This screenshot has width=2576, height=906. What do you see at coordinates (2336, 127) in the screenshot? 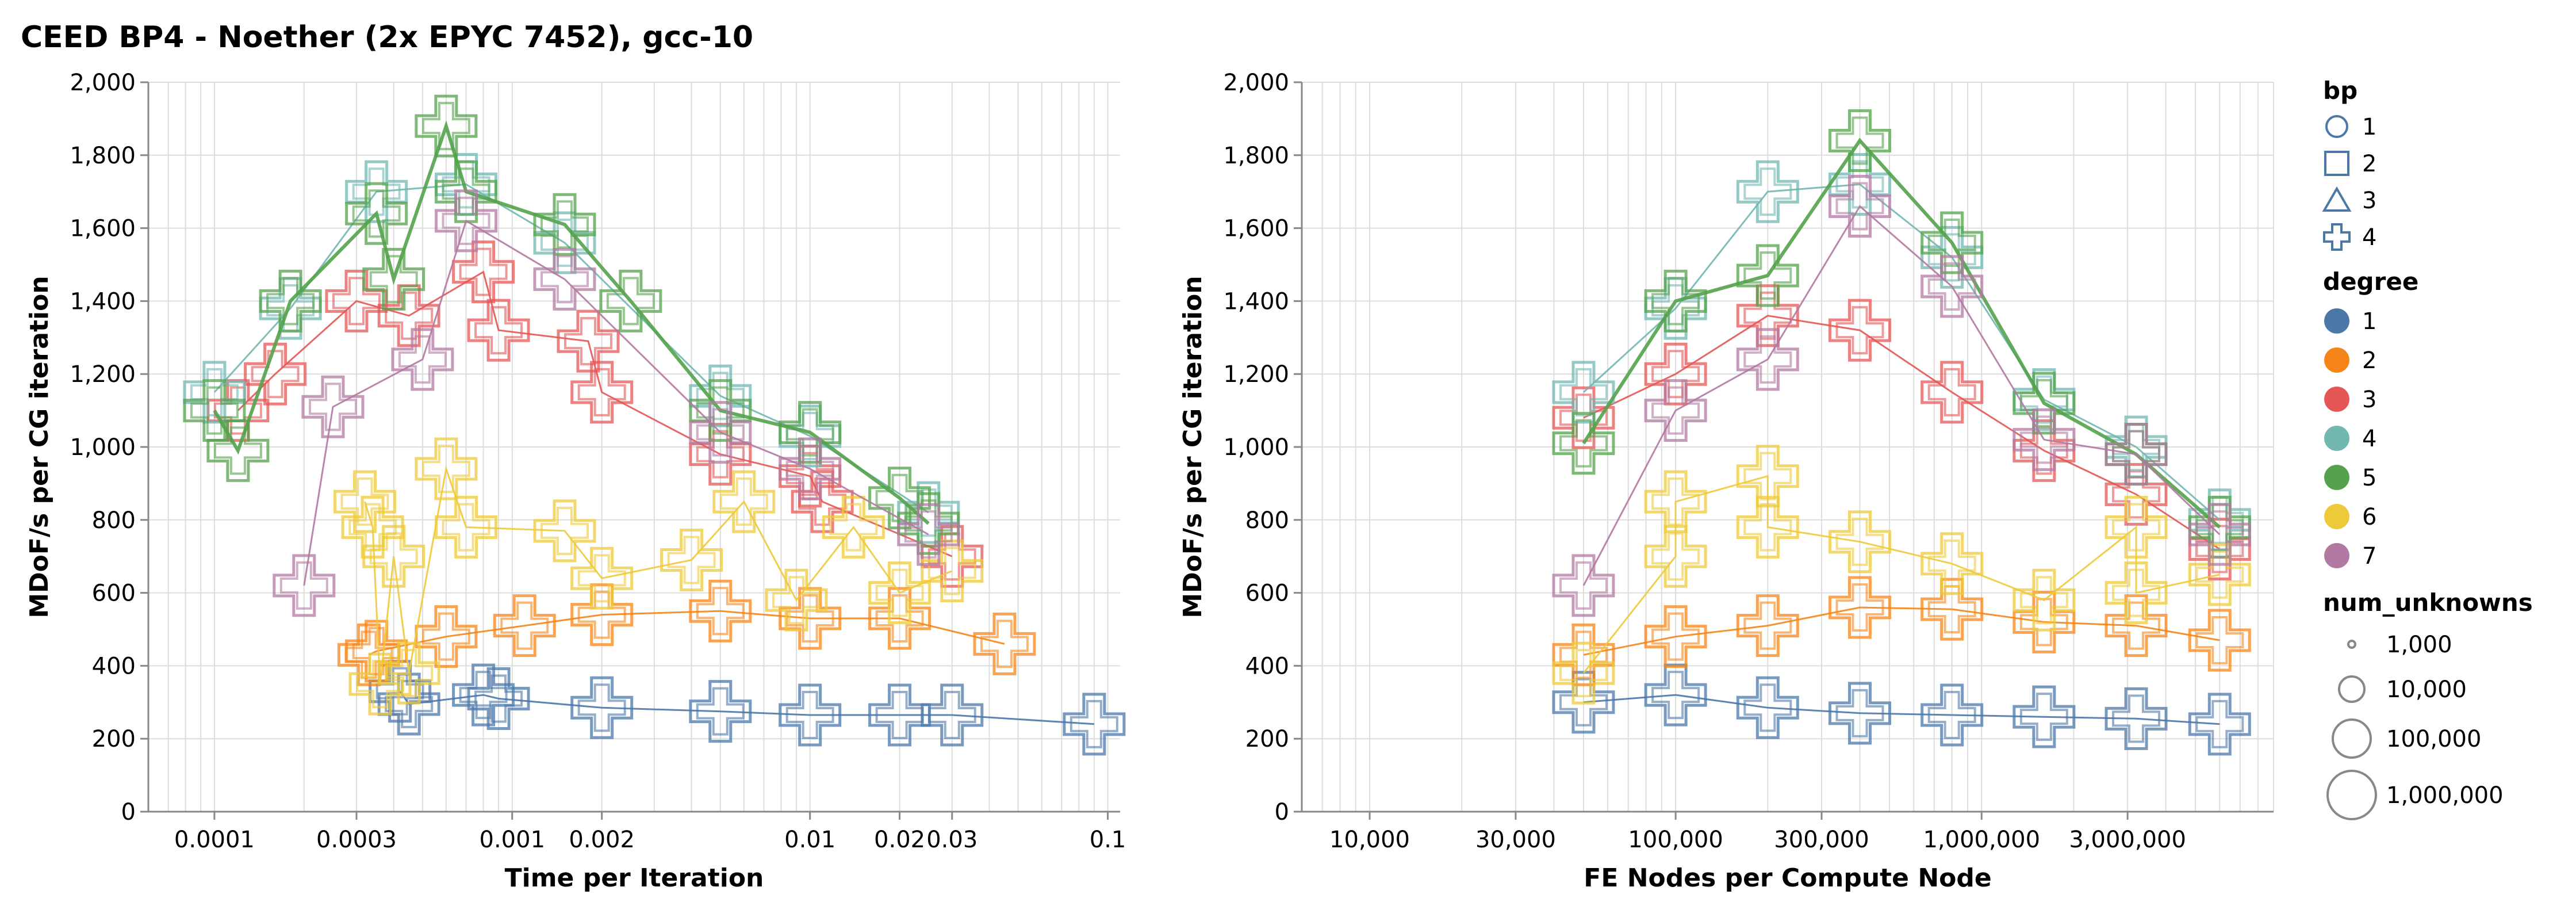
I see `legend-circle-icon` at bounding box center [2336, 127].